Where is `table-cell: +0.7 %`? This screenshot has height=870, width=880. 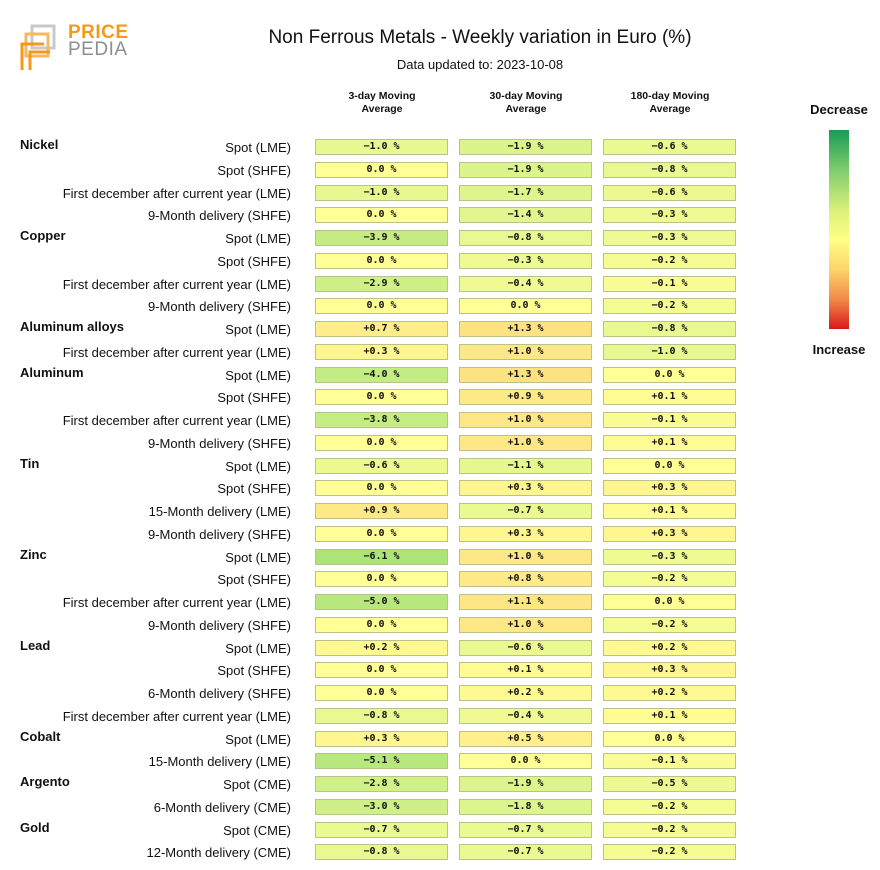 table-cell: +0.7 % is located at coordinates (381, 329).